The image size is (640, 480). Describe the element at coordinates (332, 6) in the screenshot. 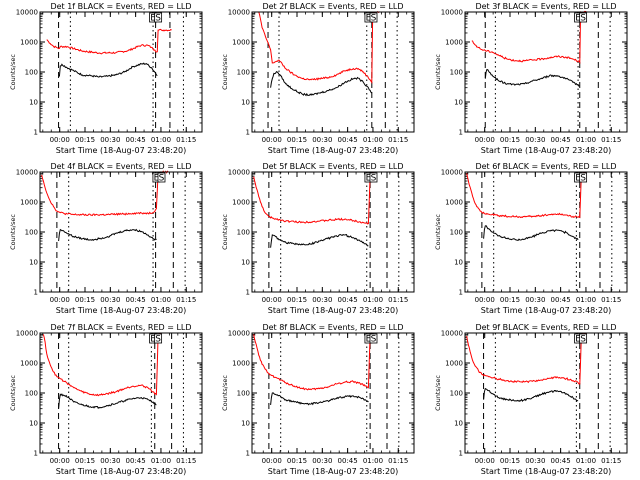

I see `panel-title: Det 2f BLACK = Events, RED = LLD` at that location.